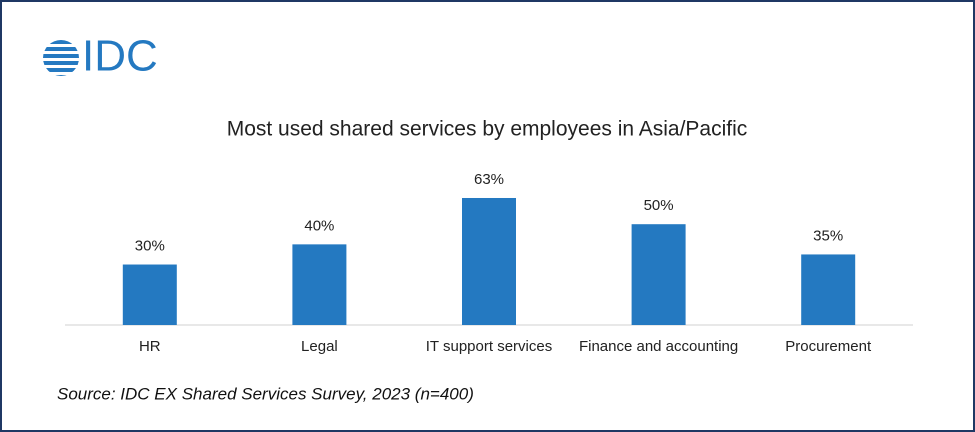 This screenshot has height=432, width=975. I want to click on logo-icon, so click(61, 58).